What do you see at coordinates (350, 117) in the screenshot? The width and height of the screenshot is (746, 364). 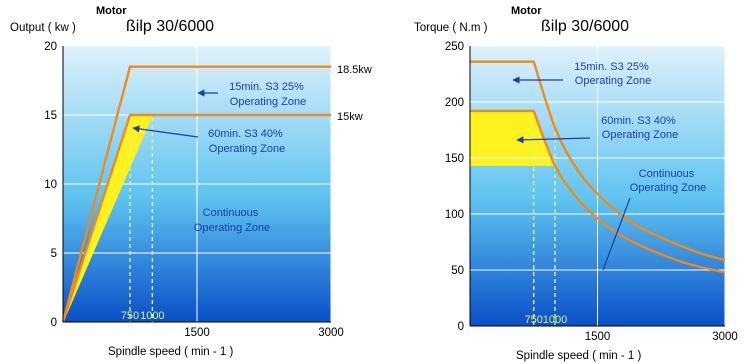 I see `output-end-label-15kw: 15kw` at bounding box center [350, 117].